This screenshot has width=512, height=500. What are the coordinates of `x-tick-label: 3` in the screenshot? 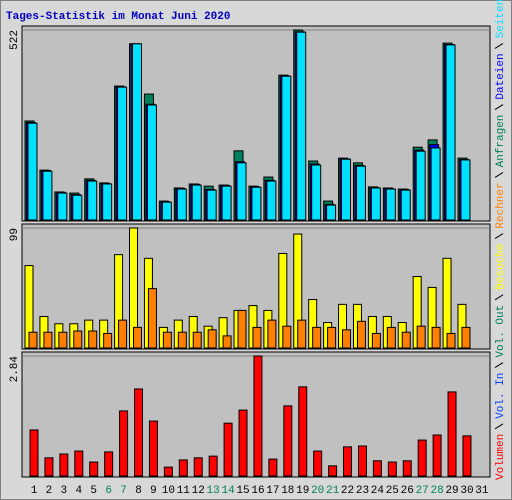 It's located at (64, 491).